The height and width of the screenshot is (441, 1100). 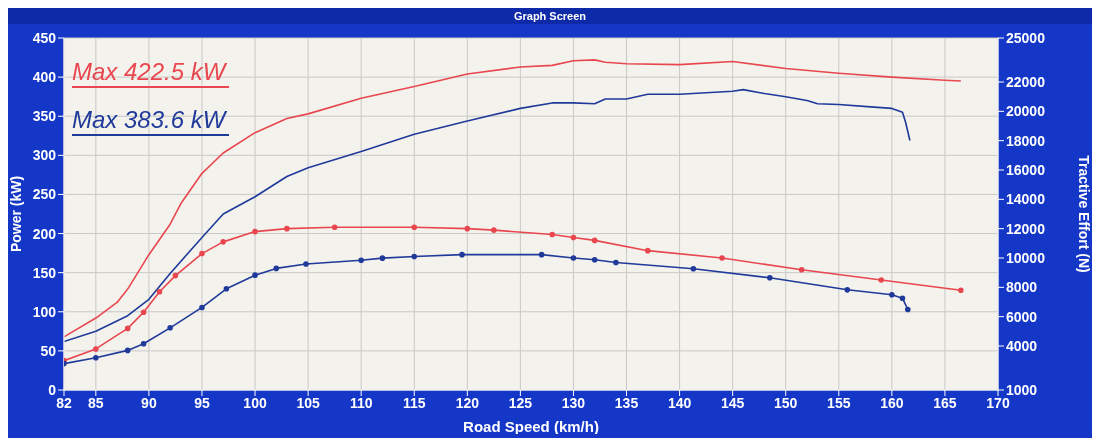 What do you see at coordinates (52, 389) in the screenshot?
I see `y-tick-label: 0` at bounding box center [52, 389].